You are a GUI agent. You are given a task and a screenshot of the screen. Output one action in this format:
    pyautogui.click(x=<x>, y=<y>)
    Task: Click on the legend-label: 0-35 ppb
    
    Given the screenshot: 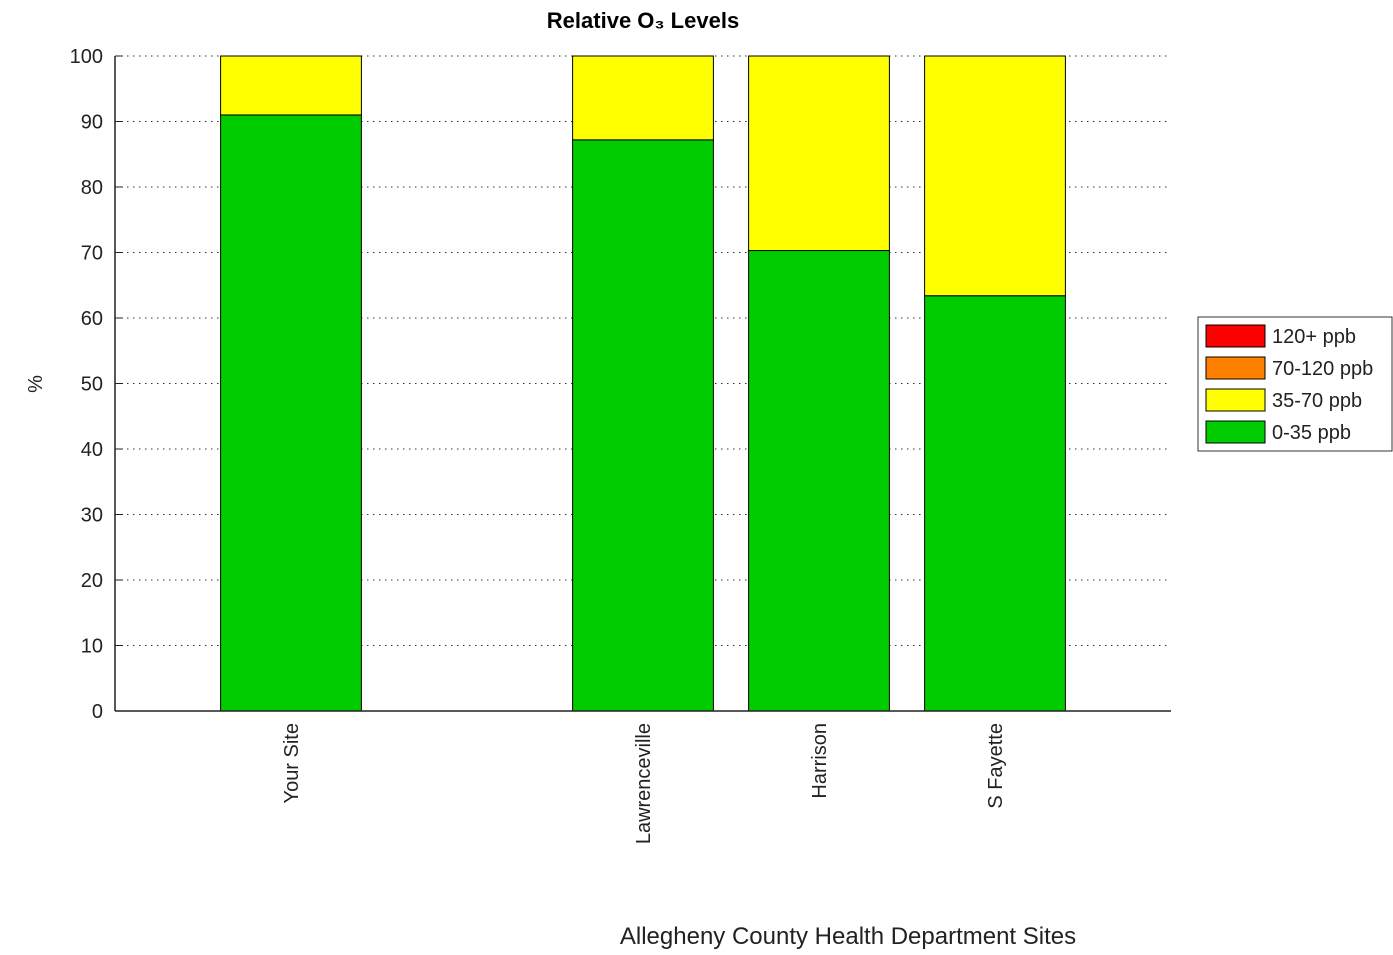 What is the action you would take?
    pyautogui.click(x=1311, y=433)
    